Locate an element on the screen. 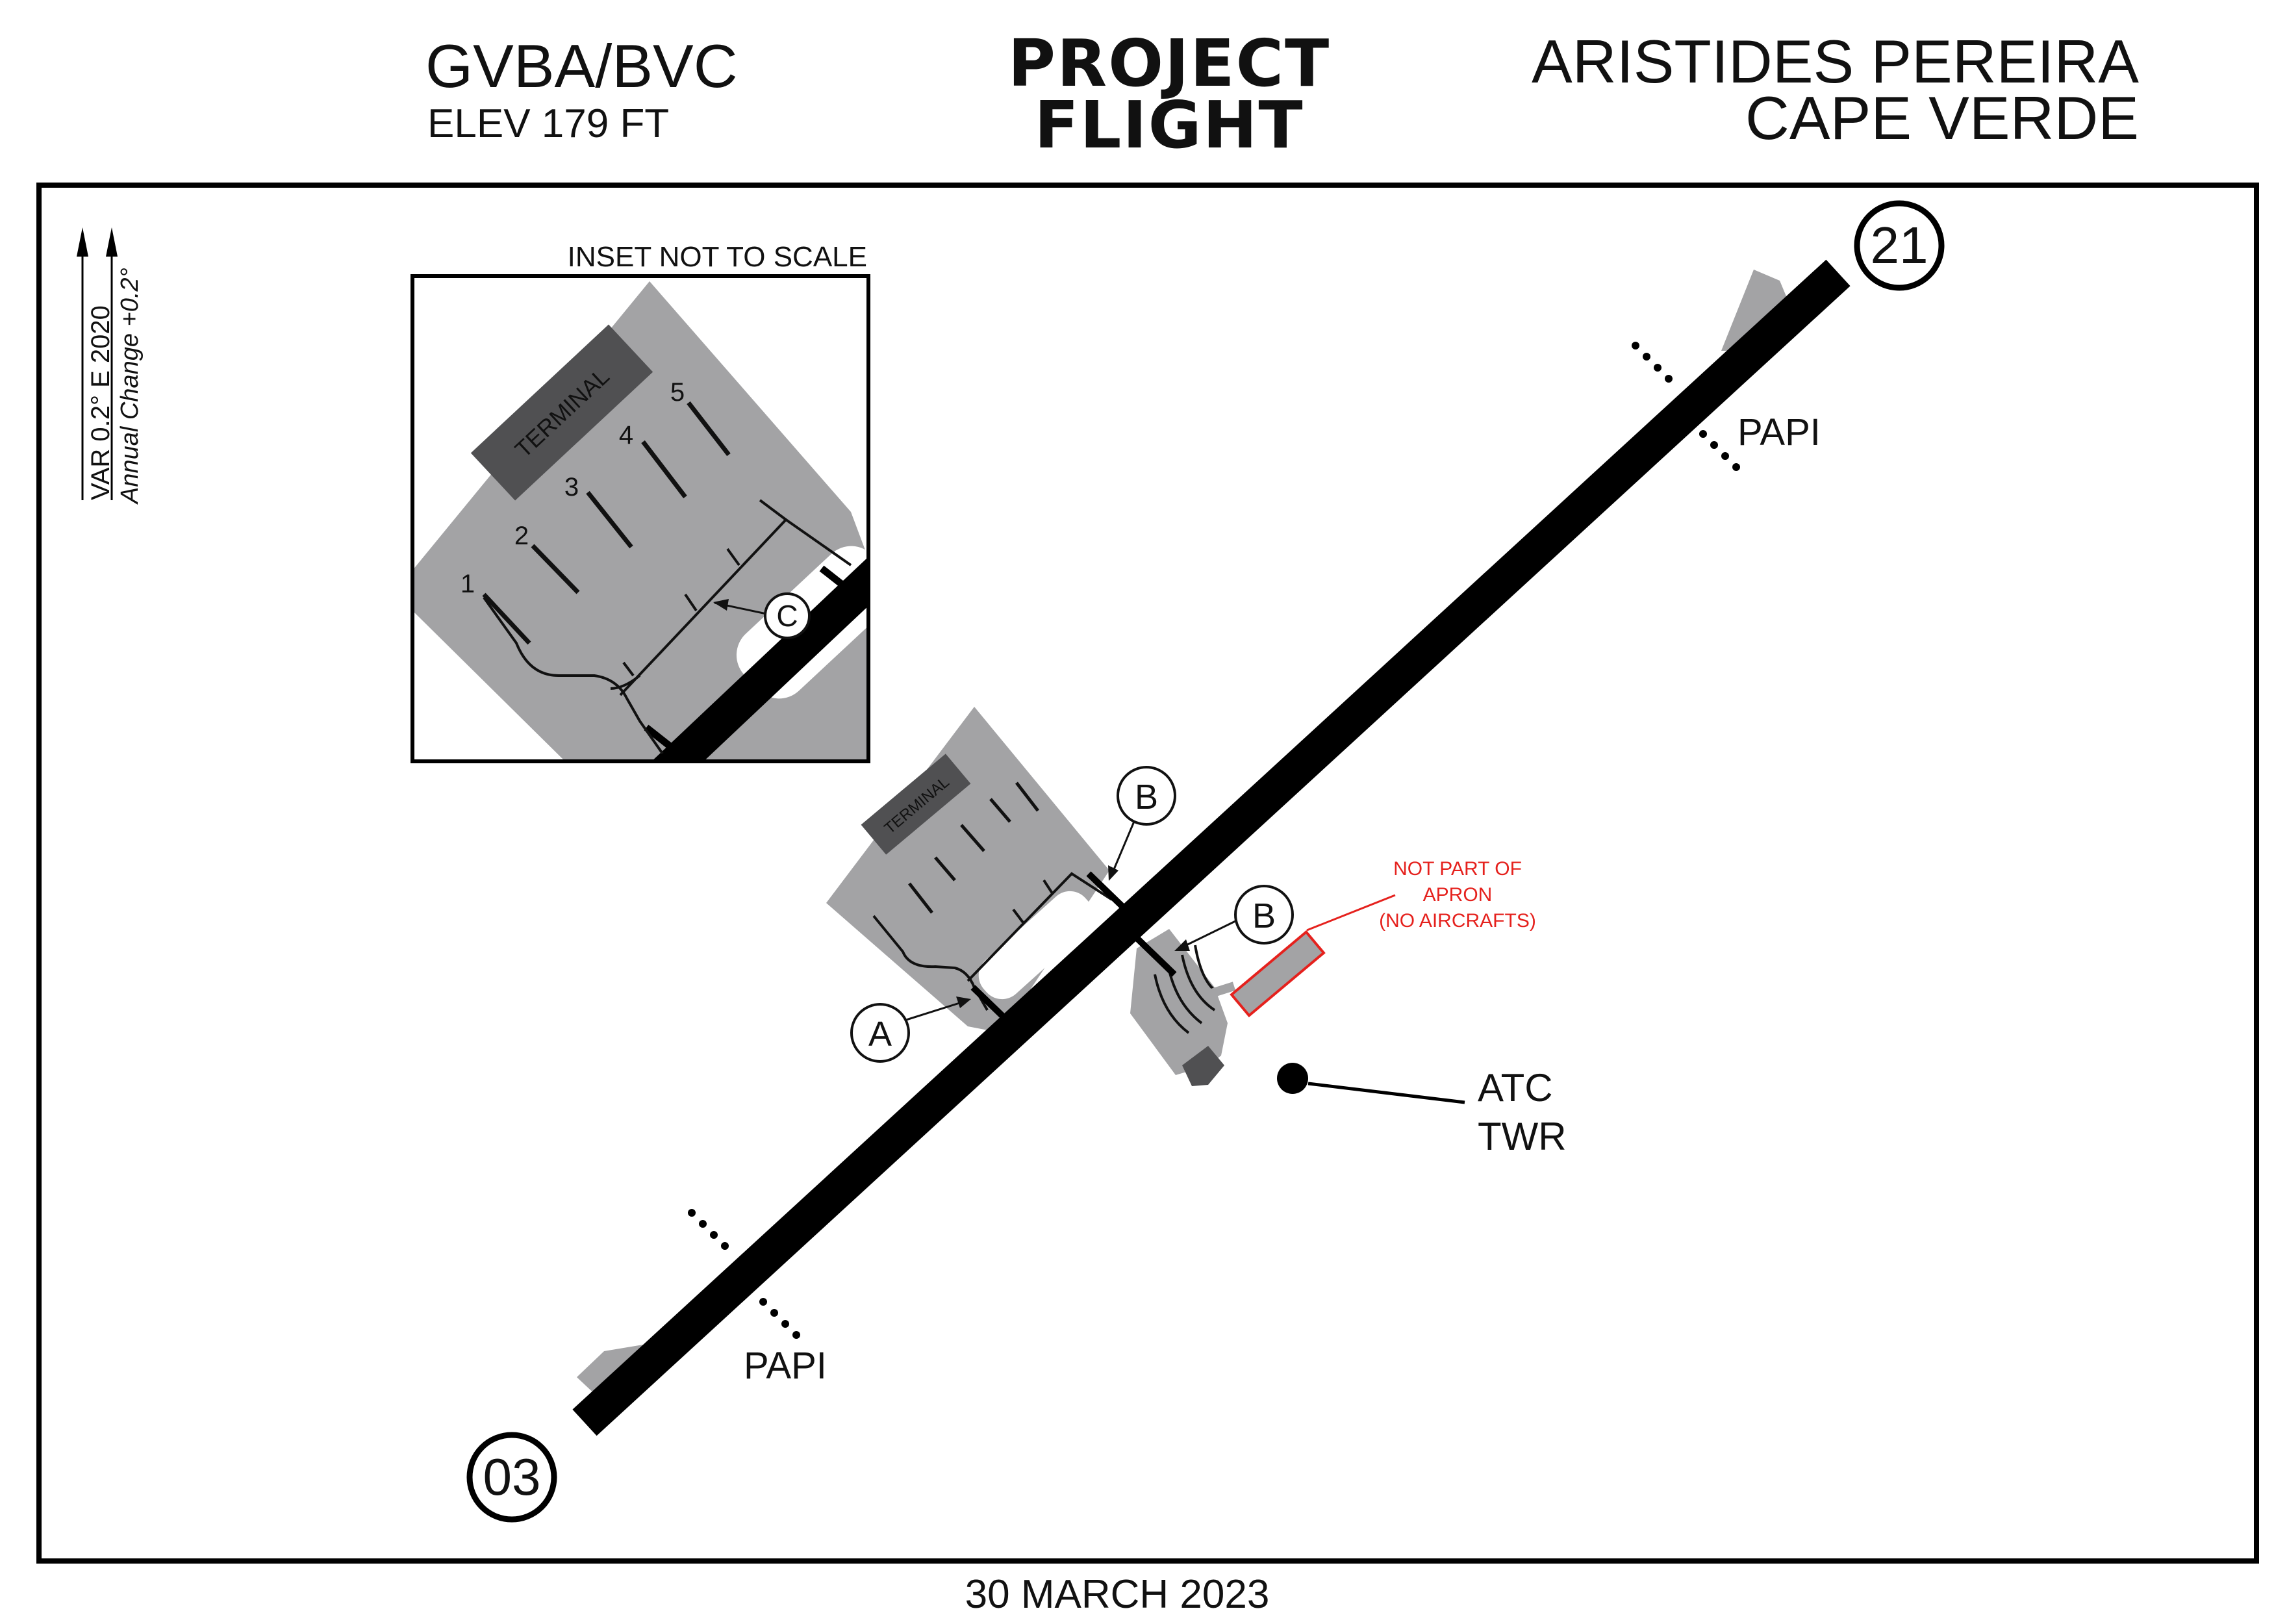  inset-caption: INSET NOT TO SCALE is located at coordinates (717, 257).